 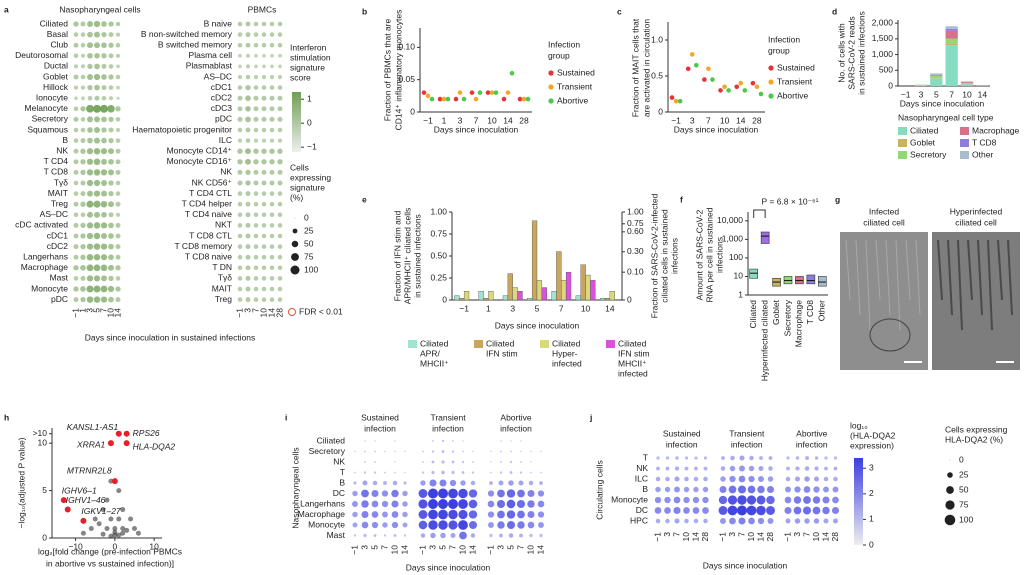 I want to click on panel-label: f, so click(x=681, y=199).